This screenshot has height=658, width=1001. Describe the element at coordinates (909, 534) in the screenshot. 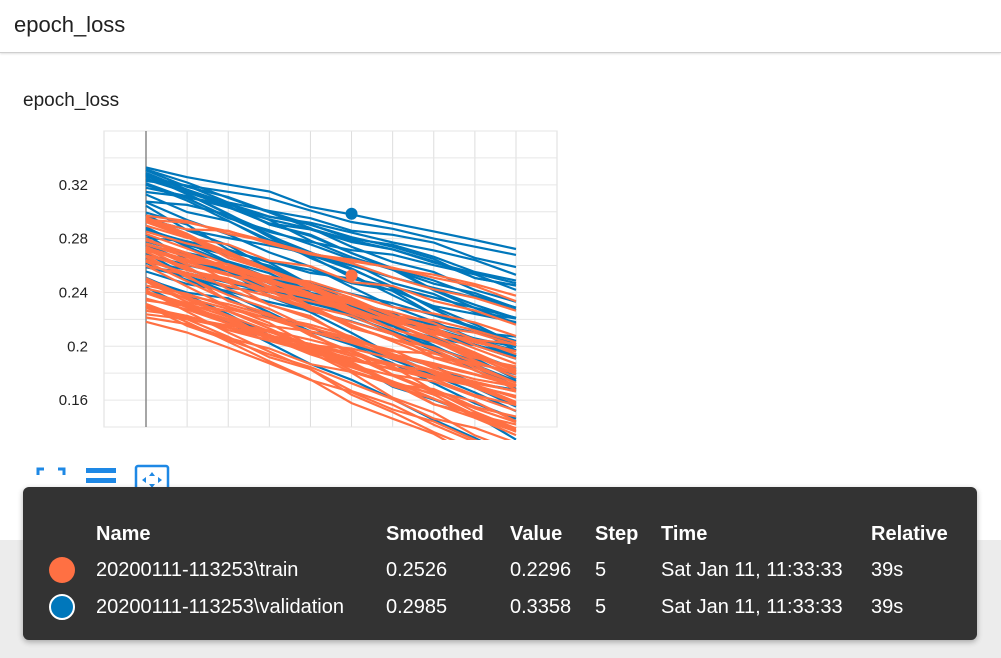

I see `col-header-relative: Relative` at that location.